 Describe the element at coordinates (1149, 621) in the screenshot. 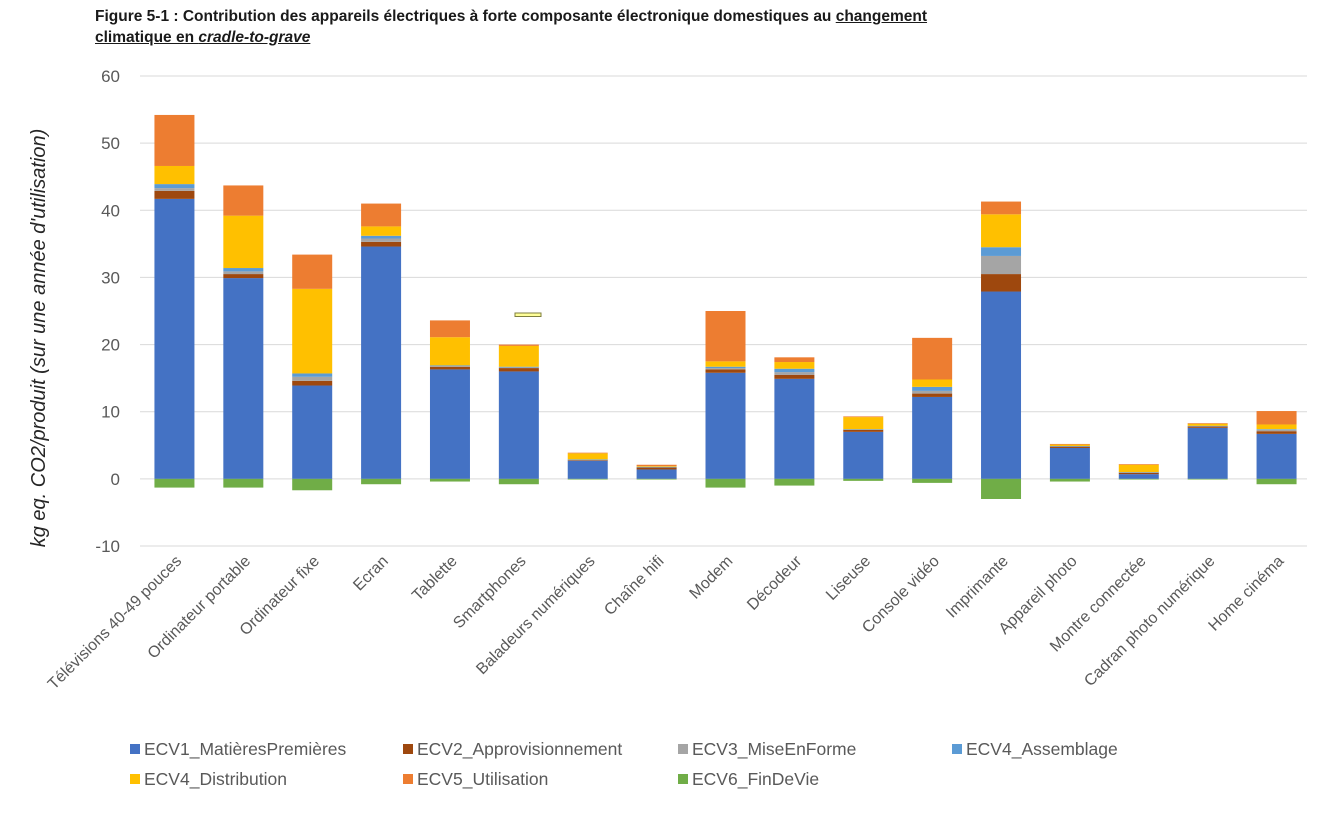

I see `x-tick-label: Cadran photo numérique` at that location.